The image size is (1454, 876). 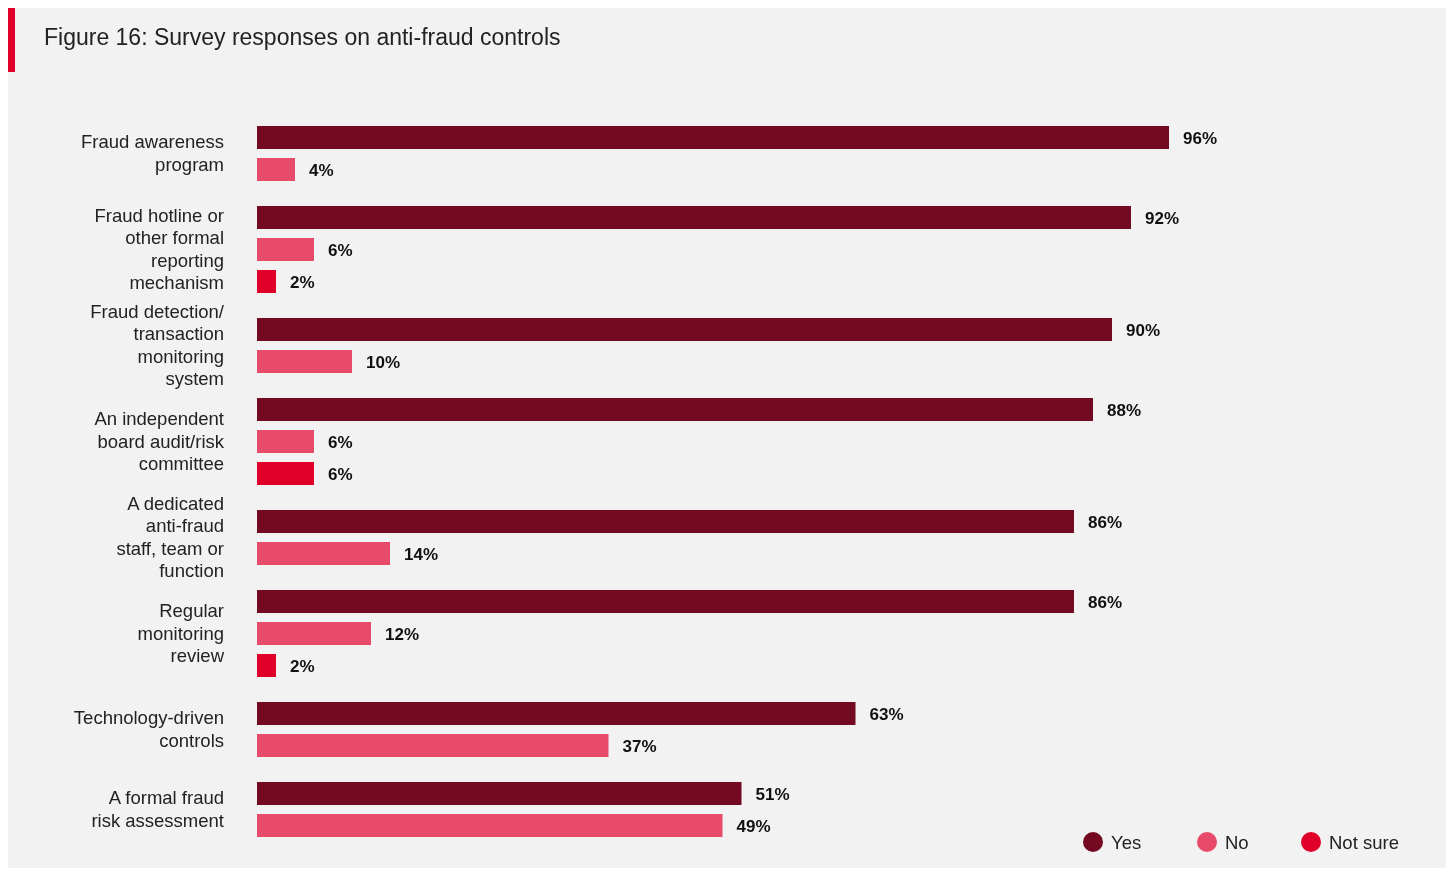 What do you see at coordinates (421, 554) in the screenshot?
I see `data-label: 14%` at bounding box center [421, 554].